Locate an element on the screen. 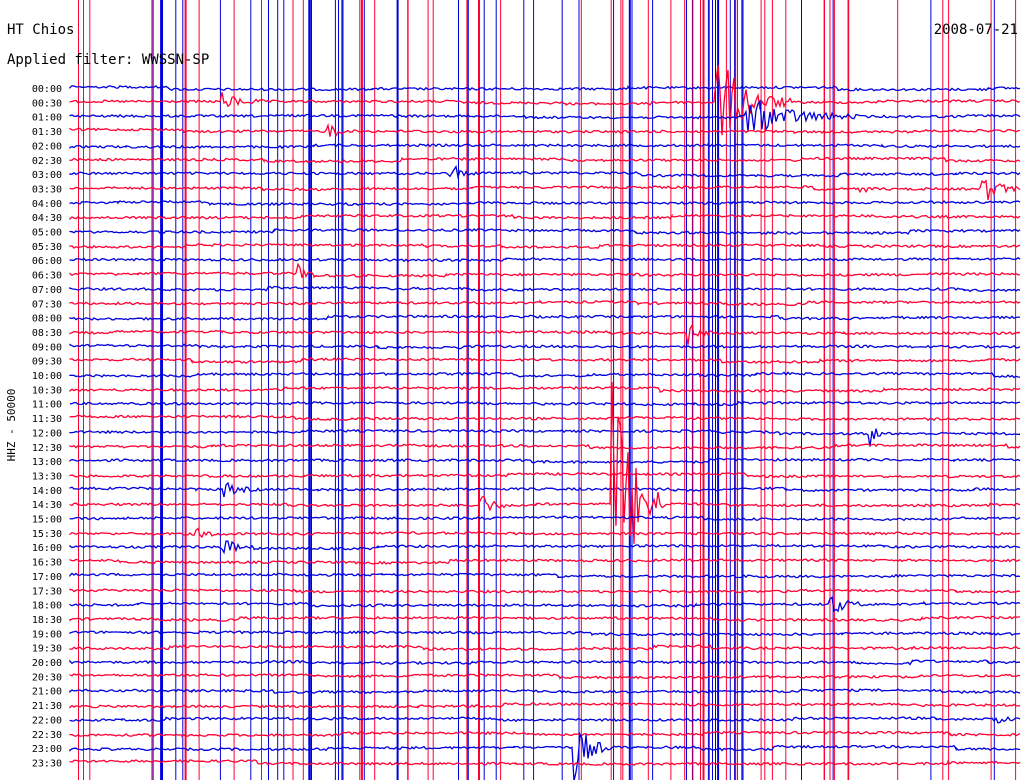  time-label: 13:30 is located at coordinates (47, 476).